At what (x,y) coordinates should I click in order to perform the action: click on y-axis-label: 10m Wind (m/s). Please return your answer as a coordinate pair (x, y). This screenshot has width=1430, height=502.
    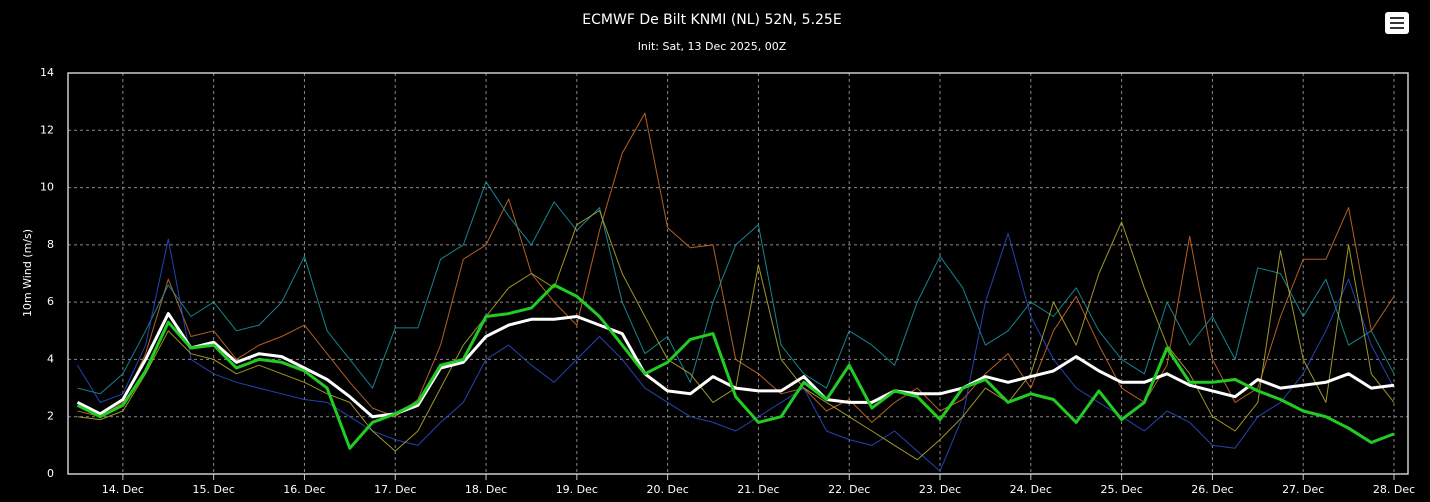
    Looking at the image, I should click on (27, 273).